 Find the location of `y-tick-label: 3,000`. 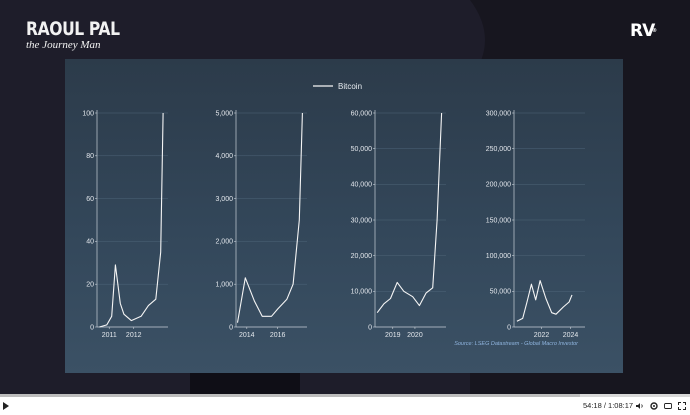

y-tick-label: 3,000 is located at coordinates (224, 199).